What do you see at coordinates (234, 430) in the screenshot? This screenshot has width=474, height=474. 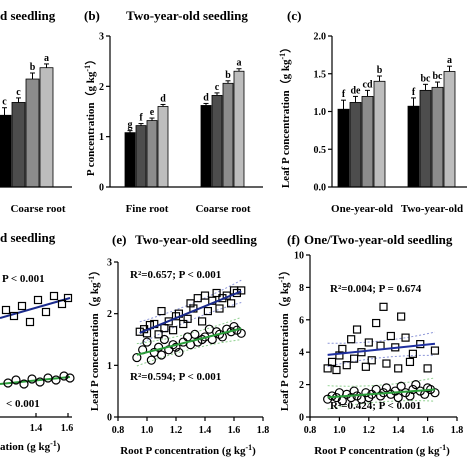 I see `panel-e-x-tick-label: 1.6` at bounding box center [234, 430].